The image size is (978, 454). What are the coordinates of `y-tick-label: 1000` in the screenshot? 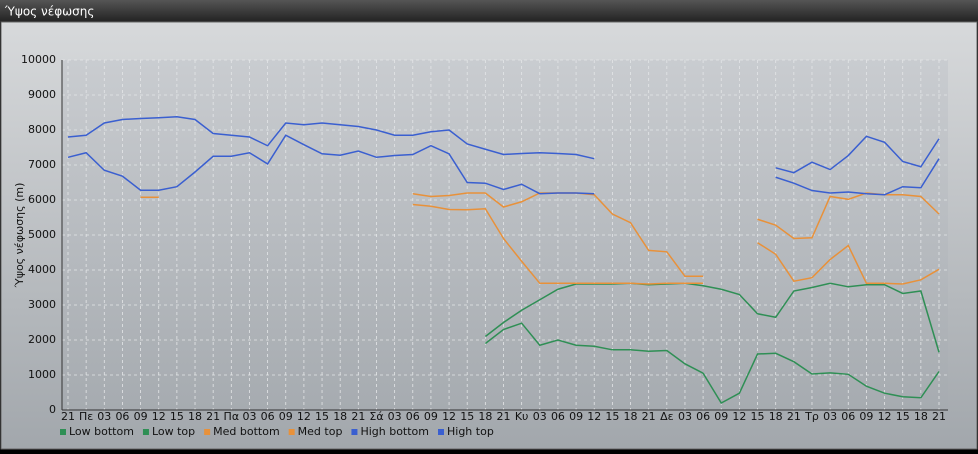 It's located at (42, 374).